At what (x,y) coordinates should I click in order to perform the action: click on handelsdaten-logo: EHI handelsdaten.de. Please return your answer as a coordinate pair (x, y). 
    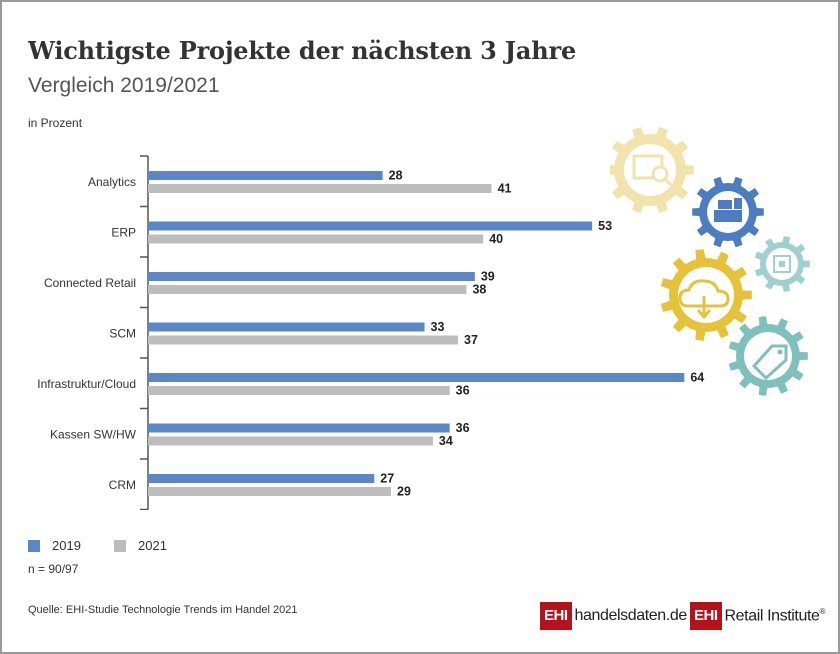
    Looking at the image, I should click on (613, 616).